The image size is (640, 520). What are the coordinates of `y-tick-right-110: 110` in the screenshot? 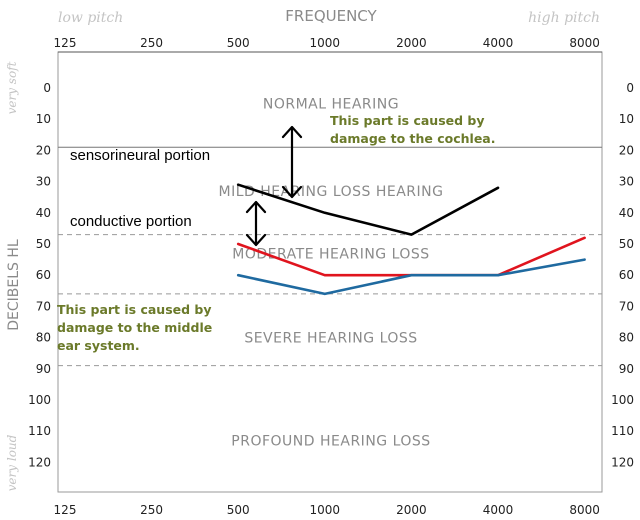 It's located at (622, 431).